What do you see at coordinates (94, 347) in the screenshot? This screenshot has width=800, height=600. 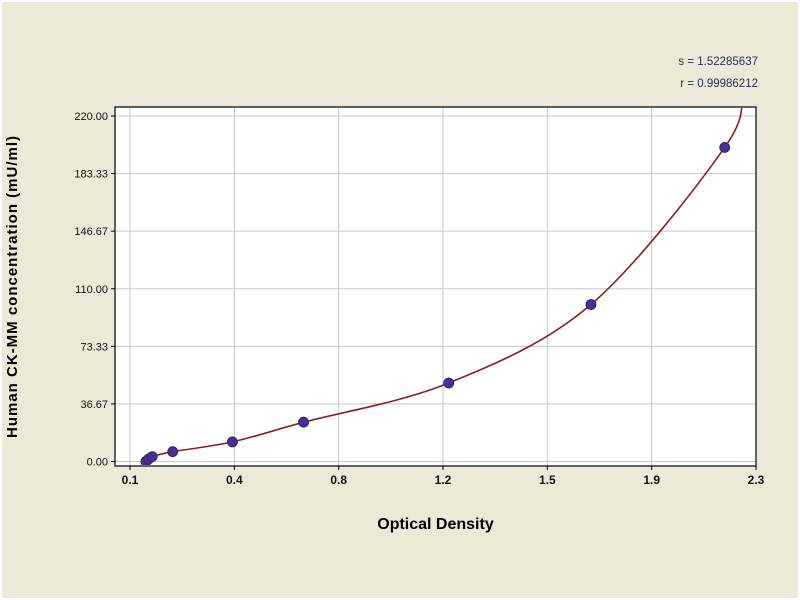 I see `y-tick-label: 73.33` at bounding box center [94, 347].